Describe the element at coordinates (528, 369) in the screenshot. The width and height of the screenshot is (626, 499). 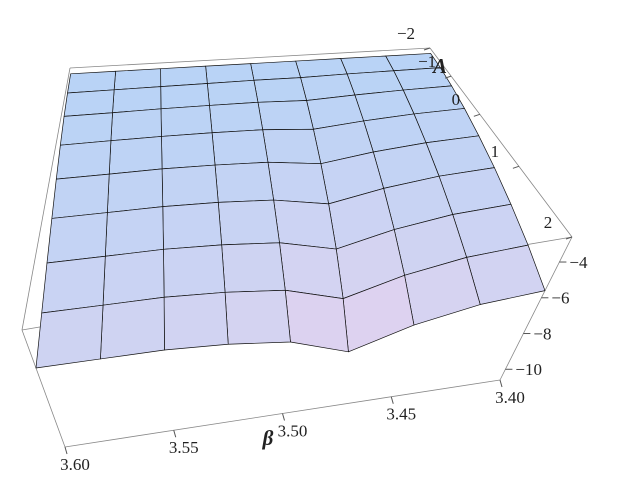
I see `z-tick-label: −10` at that location.